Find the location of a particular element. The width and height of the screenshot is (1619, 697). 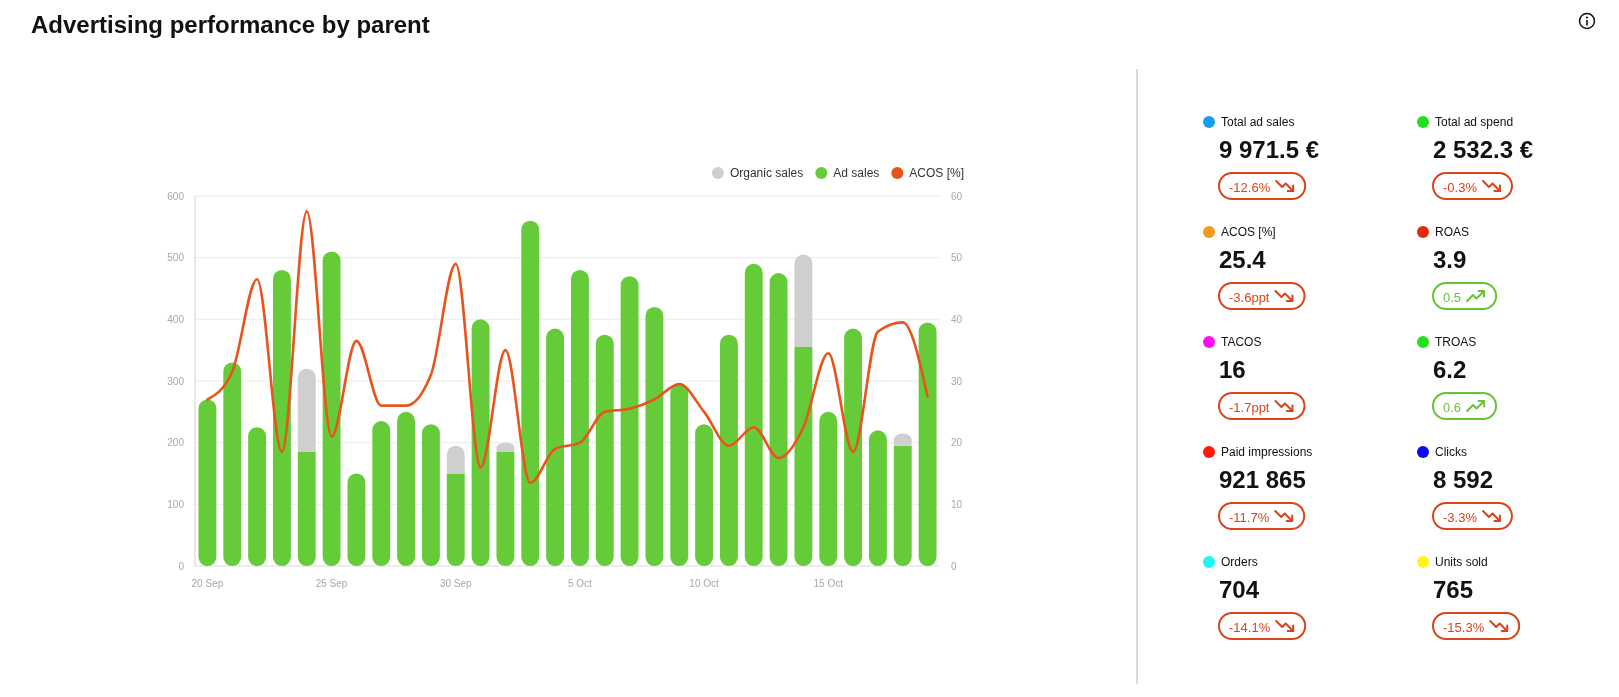

y-tick-label: 400 is located at coordinates (176, 319).